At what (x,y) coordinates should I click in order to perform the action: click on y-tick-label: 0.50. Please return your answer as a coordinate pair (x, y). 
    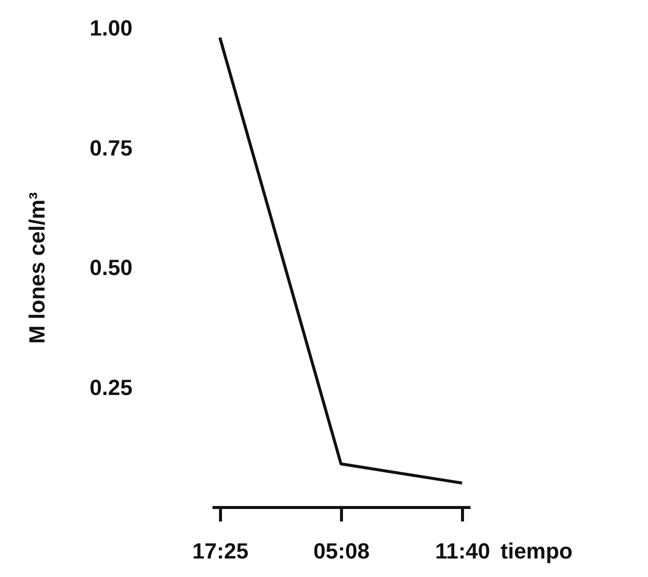
    Looking at the image, I should click on (111, 267).